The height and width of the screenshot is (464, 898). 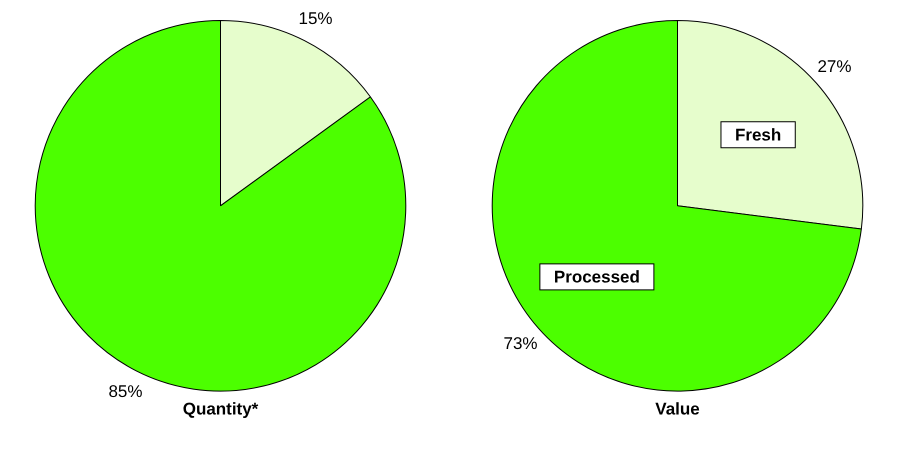 I want to click on slice-label: Processed, so click(x=597, y=277).